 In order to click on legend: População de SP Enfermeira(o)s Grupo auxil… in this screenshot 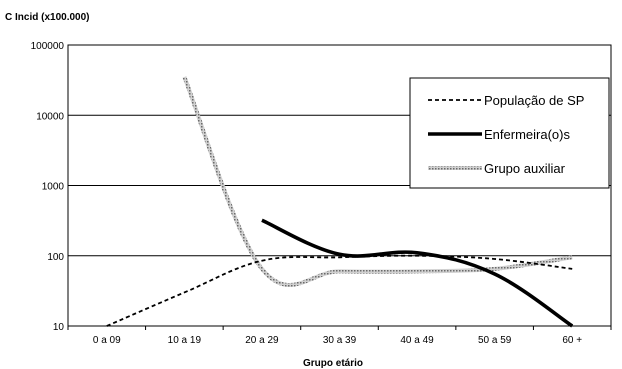, I will do `click(509, 133)`.